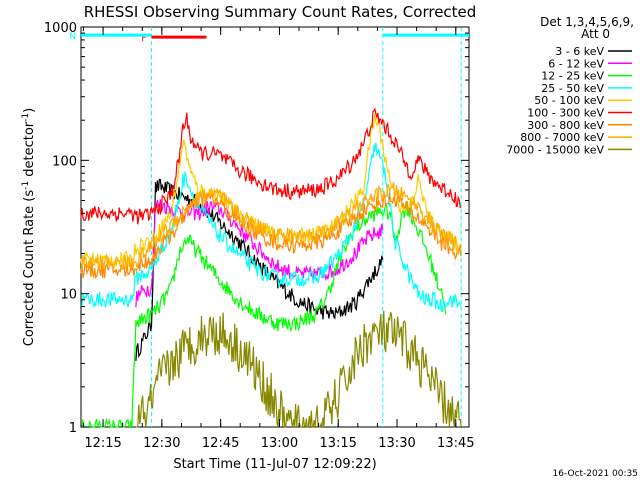 This screenshot has width=640, height=480. I want to click on x-tick-label-6: 13:45, so click(455, 443).